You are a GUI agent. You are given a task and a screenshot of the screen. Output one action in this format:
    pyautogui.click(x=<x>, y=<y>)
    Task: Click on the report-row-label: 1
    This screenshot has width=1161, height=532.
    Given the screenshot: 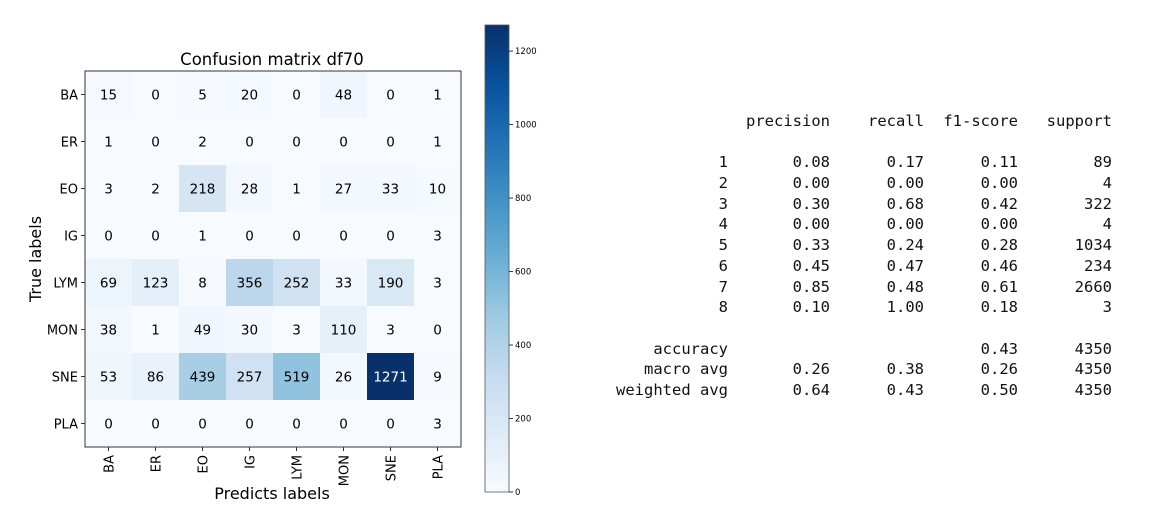 What is the action you would take?
    pyautogui.click(x=723, y=162)
    